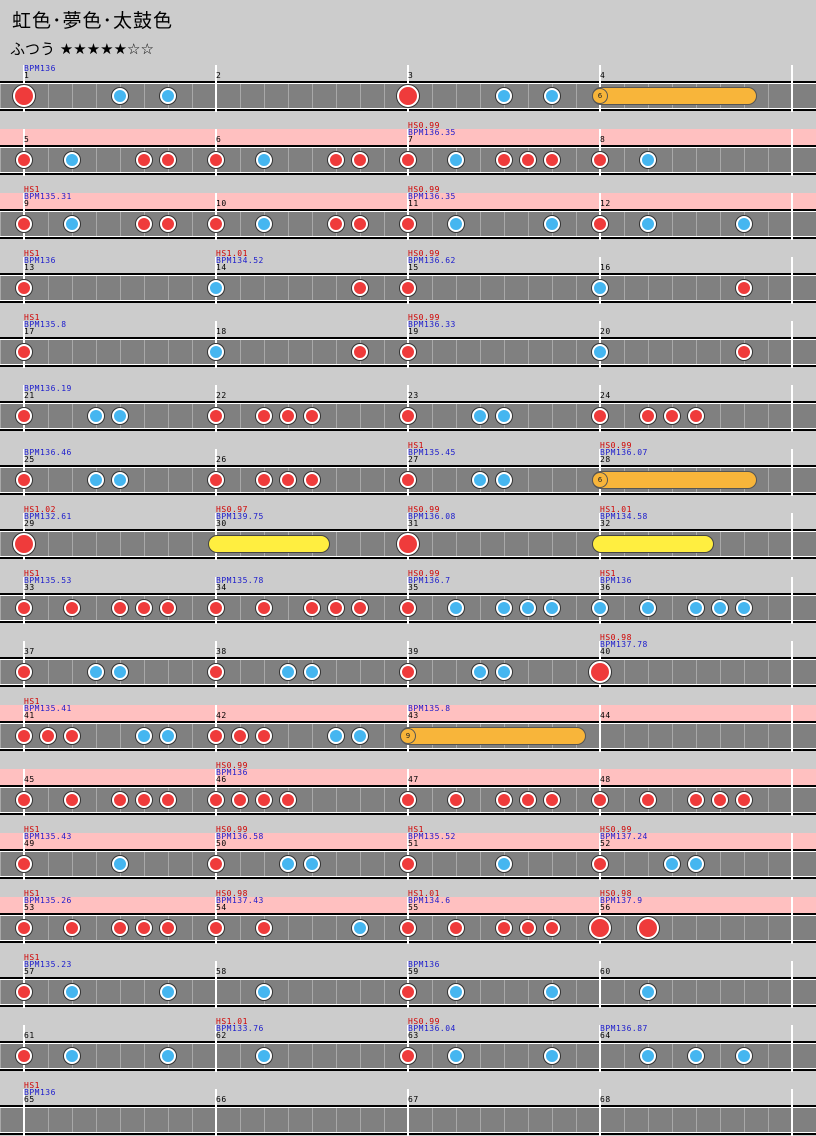  What do you see at coordinates (605, 587) in the screenshot?
I see `measure-number: 36` at bounding box center [605, 587].